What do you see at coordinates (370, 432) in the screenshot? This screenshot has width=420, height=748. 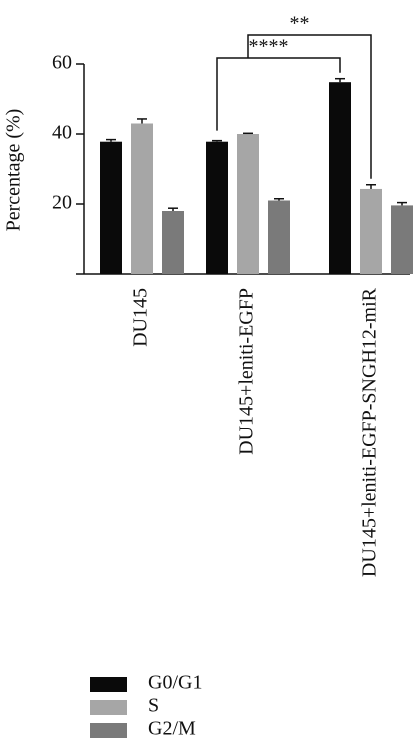 I see `x-tick-label: DU145+leniti-EGFP-SNGH12-miR` at bounding box center [370, 432].